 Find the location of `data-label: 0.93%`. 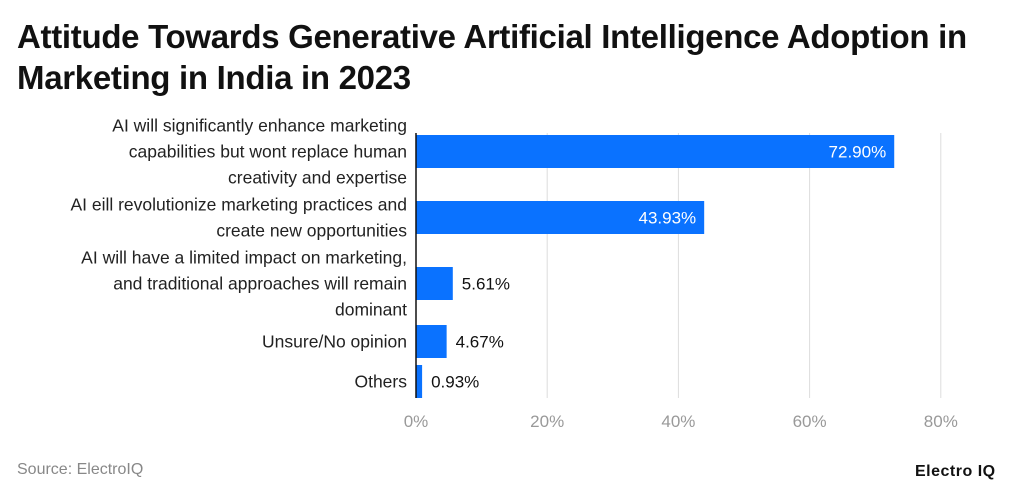

data-label: 0.93% is located at coordinates (455, 382).